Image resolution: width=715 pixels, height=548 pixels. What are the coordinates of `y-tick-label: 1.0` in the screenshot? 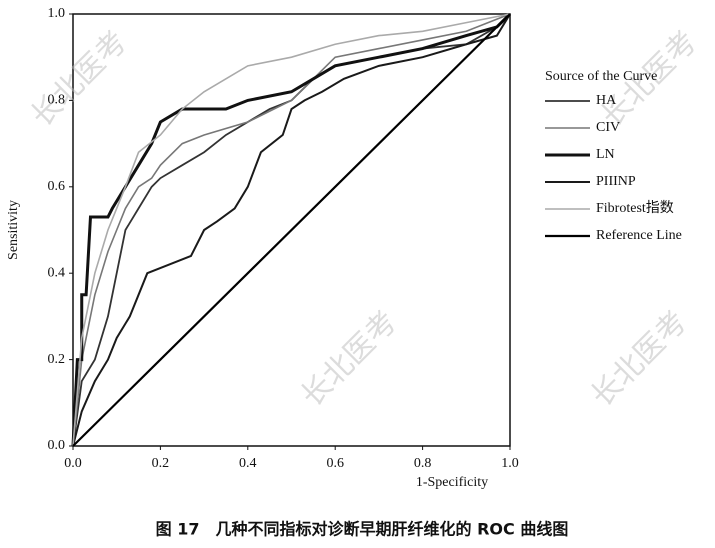 It's located at (57, 13).